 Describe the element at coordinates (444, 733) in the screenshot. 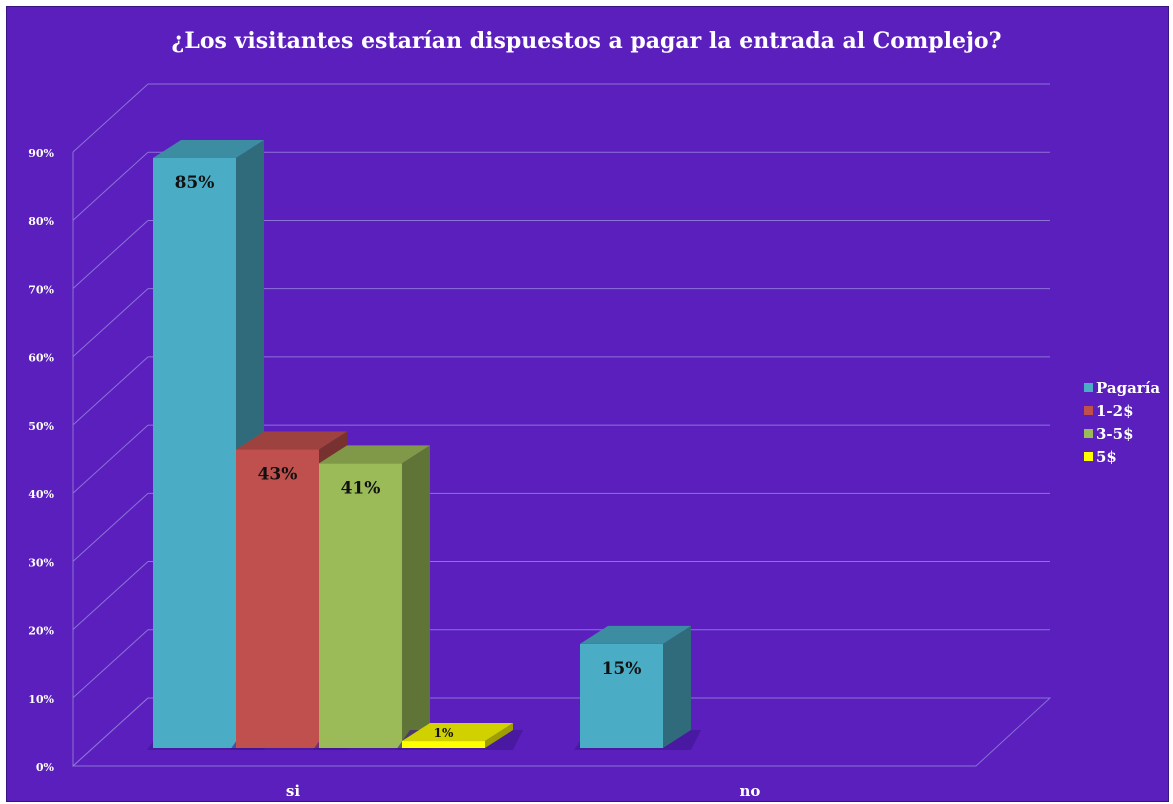

I see `data-label: 1%` at that location.